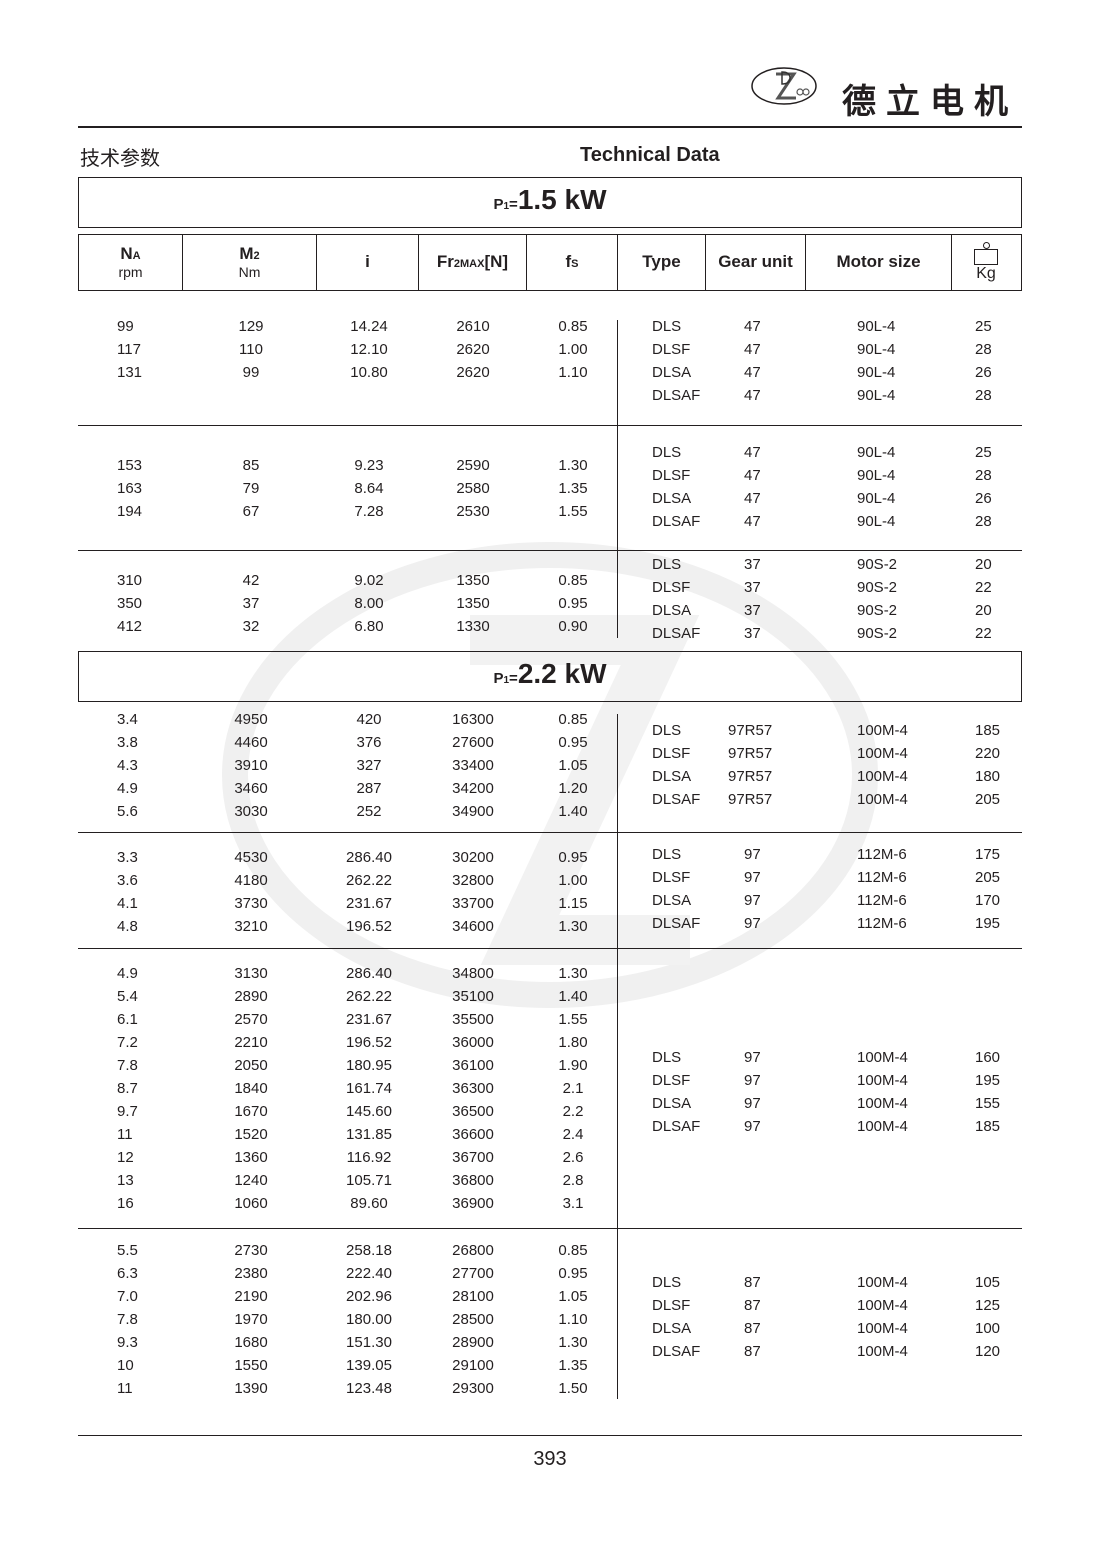  Describe the element at coordinates (473, 1203) in the screenshot. I see `cell-fr: 36900` at that location.